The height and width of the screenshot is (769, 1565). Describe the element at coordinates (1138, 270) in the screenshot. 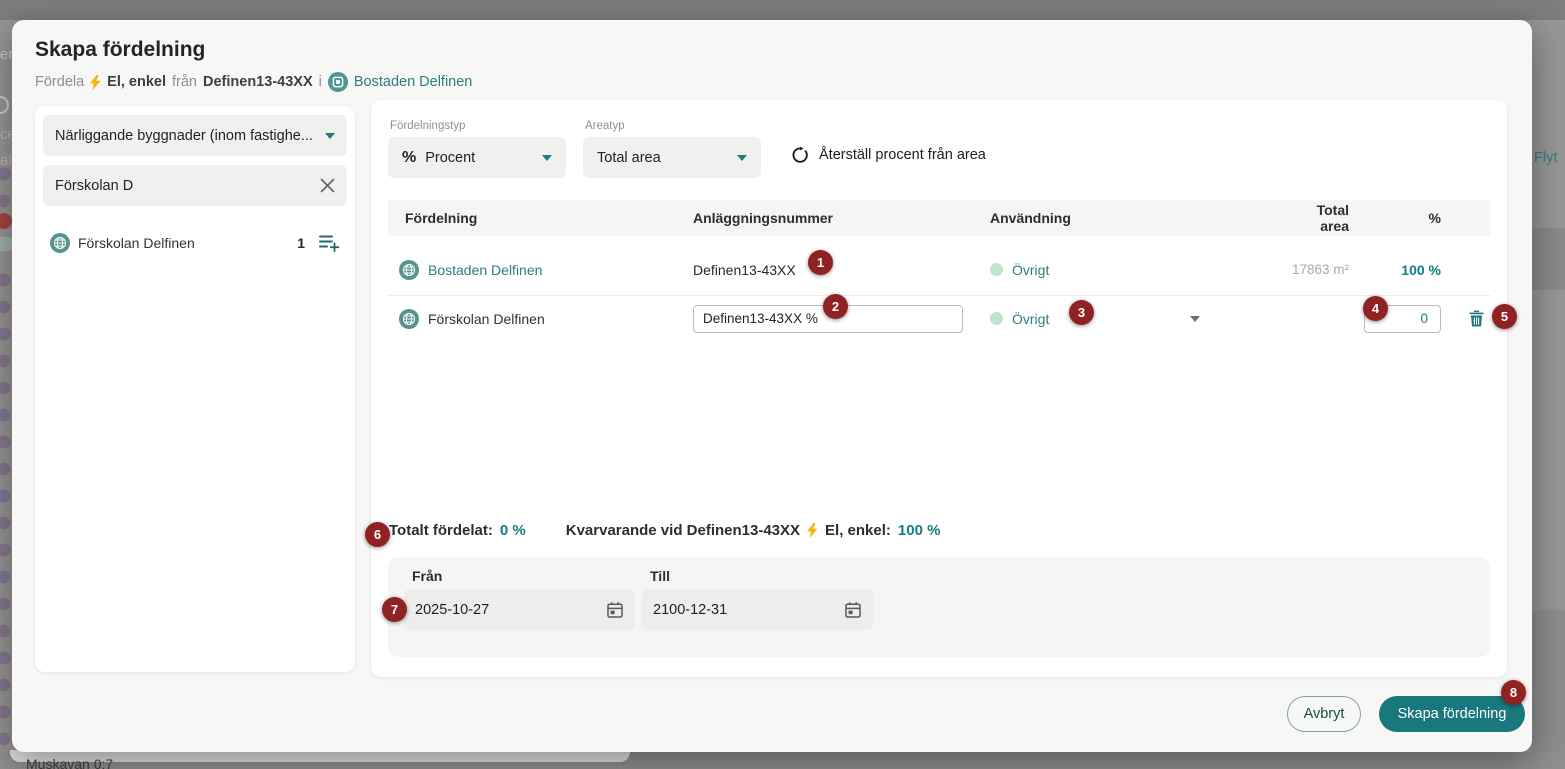

I see `row1-usage: Övrigt` at that location.